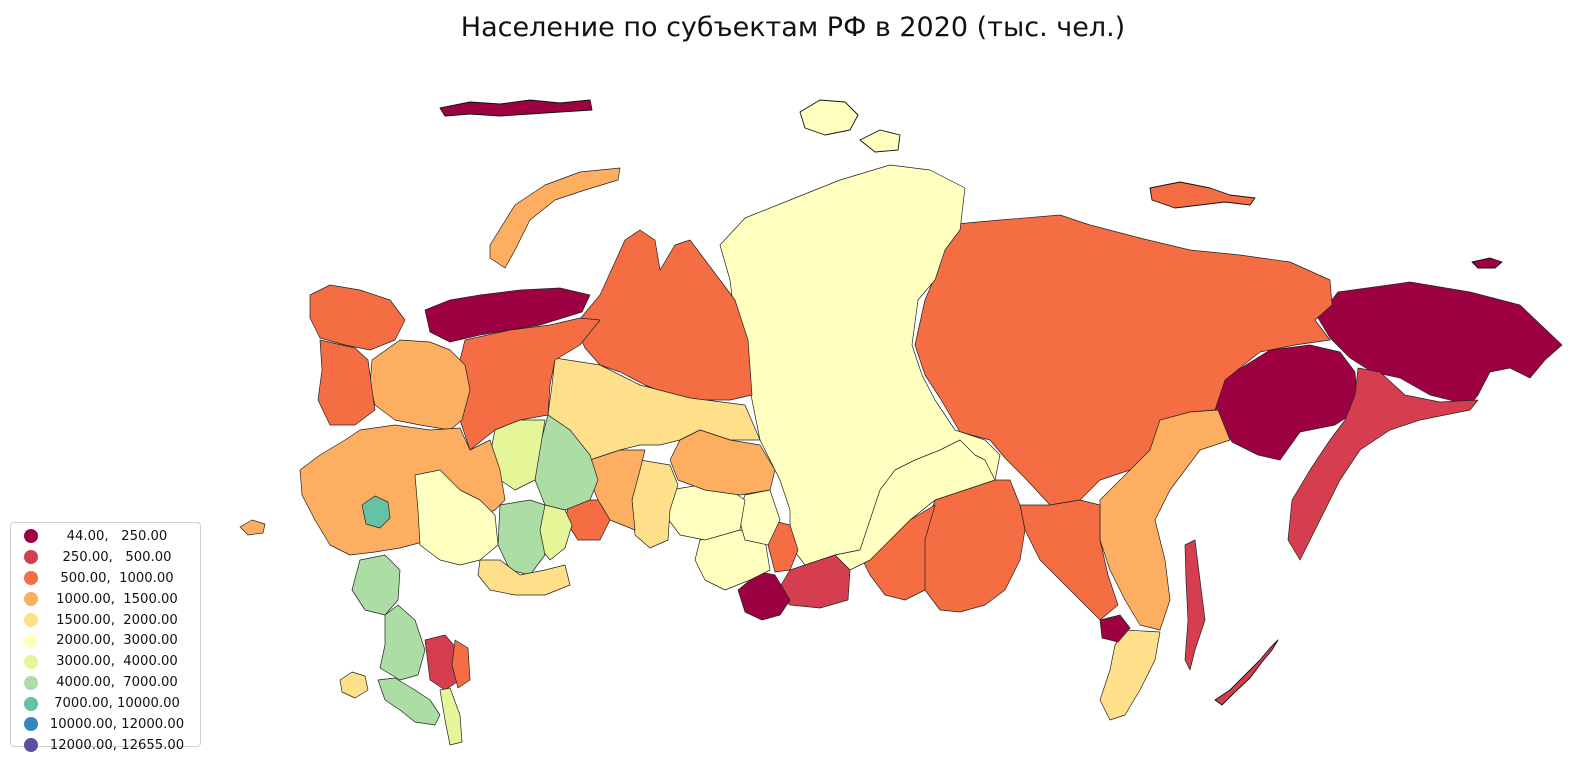 This screenshot has width=1586, height=761. Describe the element at coordinates (1440, 343) in the screenshot. I see `region-chukotka` at that location.